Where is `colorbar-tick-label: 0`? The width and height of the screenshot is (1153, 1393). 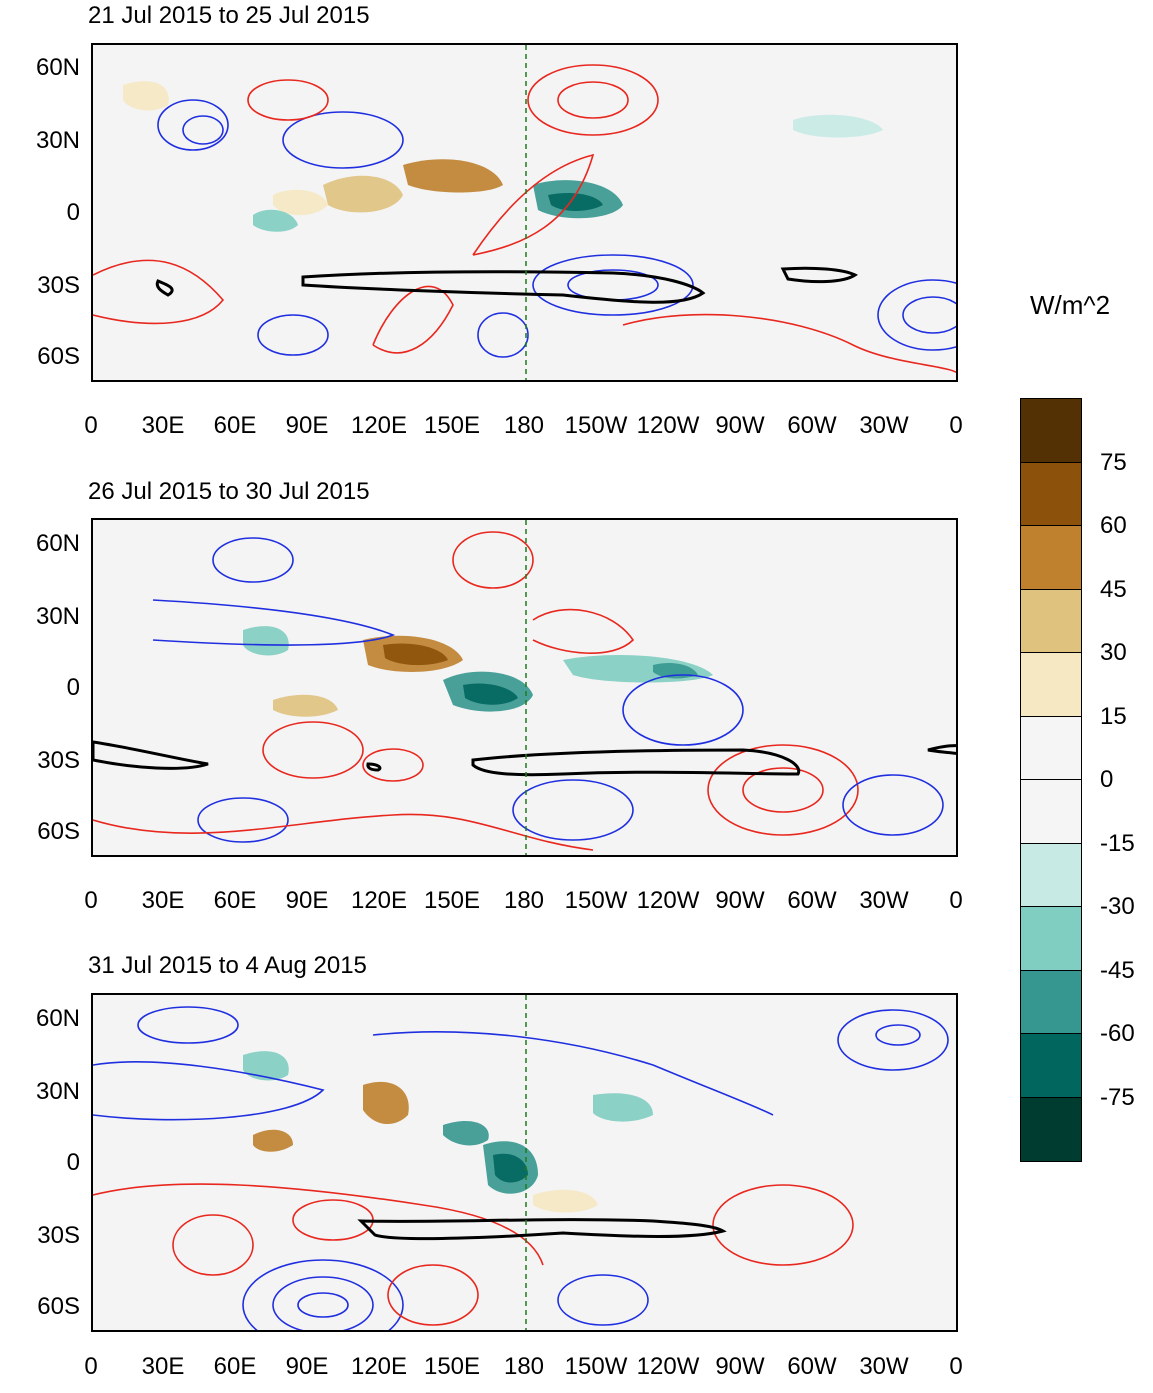 colorbar-tick-label: 0 is located at coordinates (1107, 779).